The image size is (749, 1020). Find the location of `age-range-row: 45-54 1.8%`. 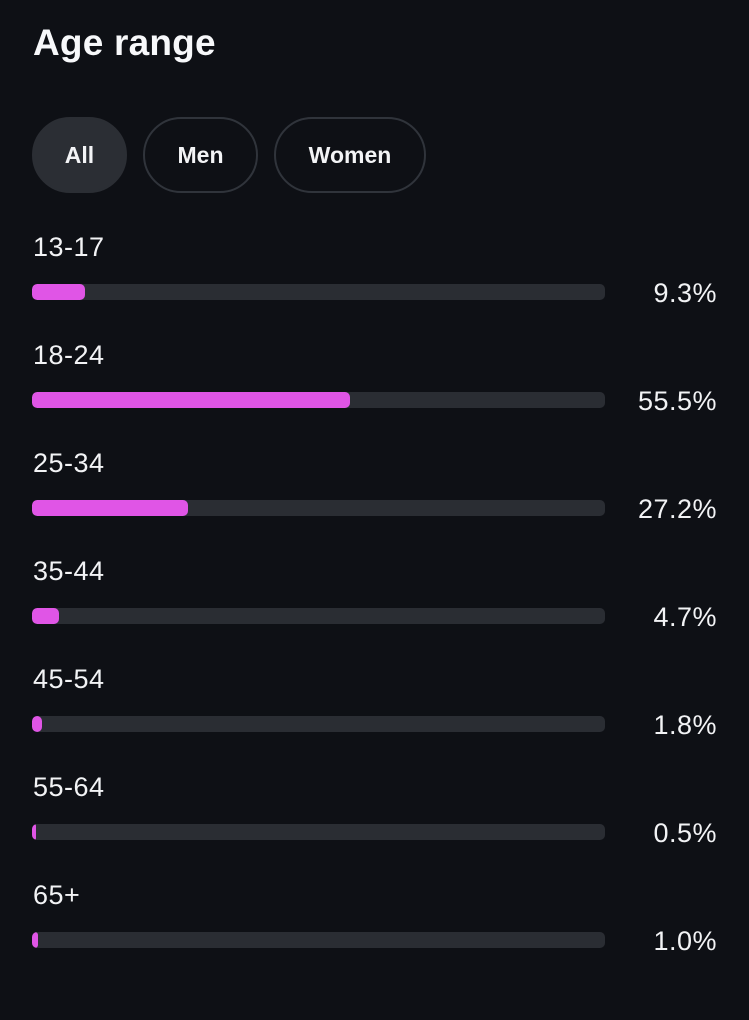

age-range-row: 45-54 1.8% is located at coordinates (374, 713).